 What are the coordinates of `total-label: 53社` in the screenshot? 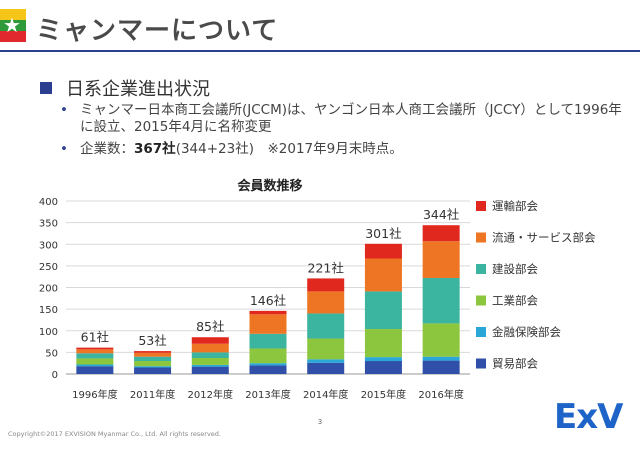 It's located at (152, 340).